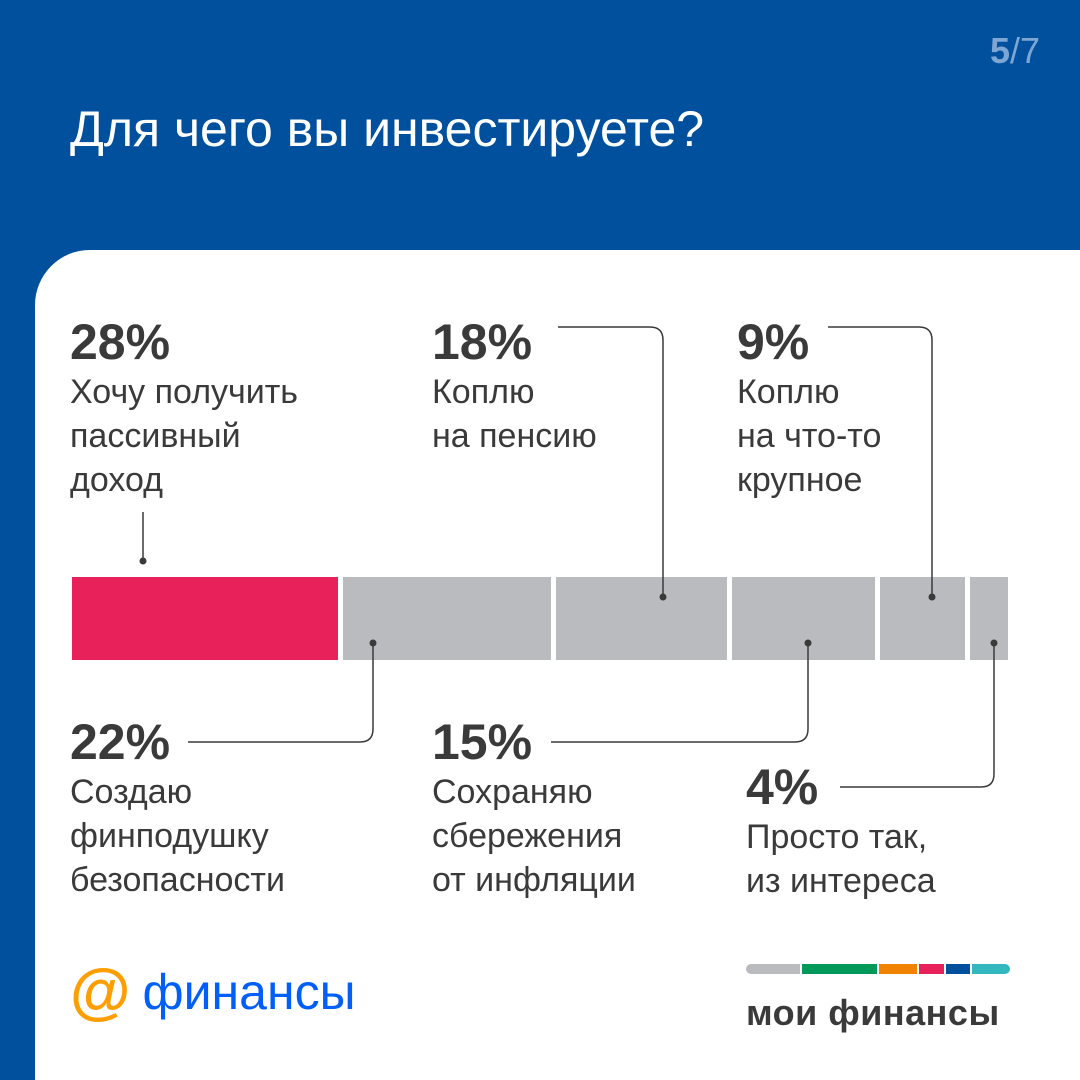 The width and height of the screenshot is (1080, 1080). Describe the element at coordinates (482, 742) in the screenshot. I see `data-label-pct: 15%` at that location.